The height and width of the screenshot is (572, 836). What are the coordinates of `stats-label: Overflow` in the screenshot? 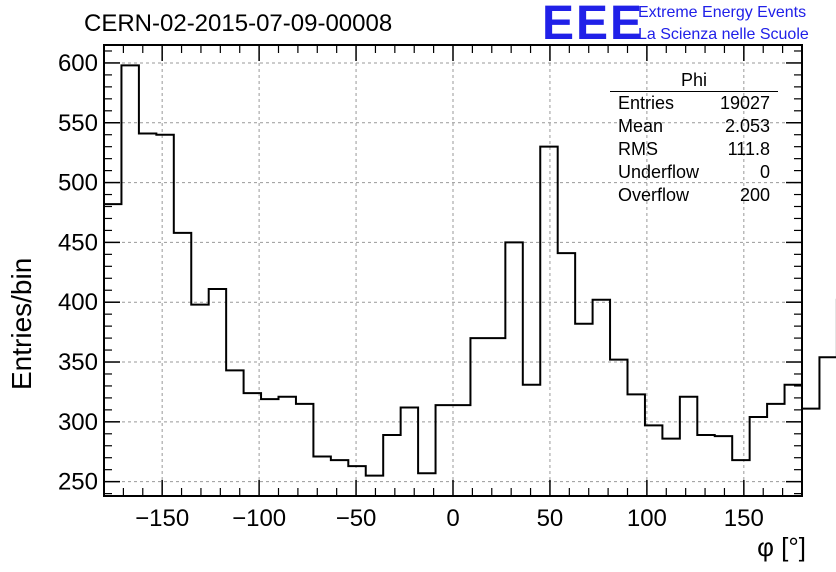 It's located at (654, 195).